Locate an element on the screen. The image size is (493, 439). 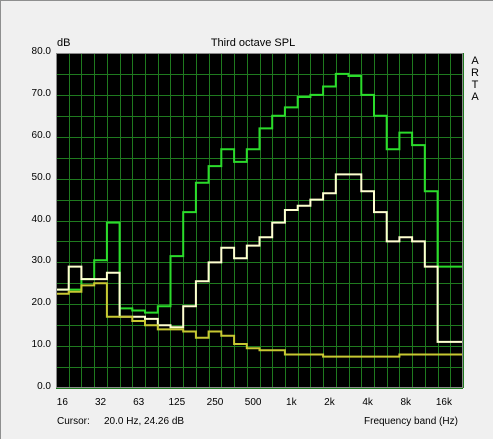
x-tick-label: 2k is located at coordinates (329, 402).